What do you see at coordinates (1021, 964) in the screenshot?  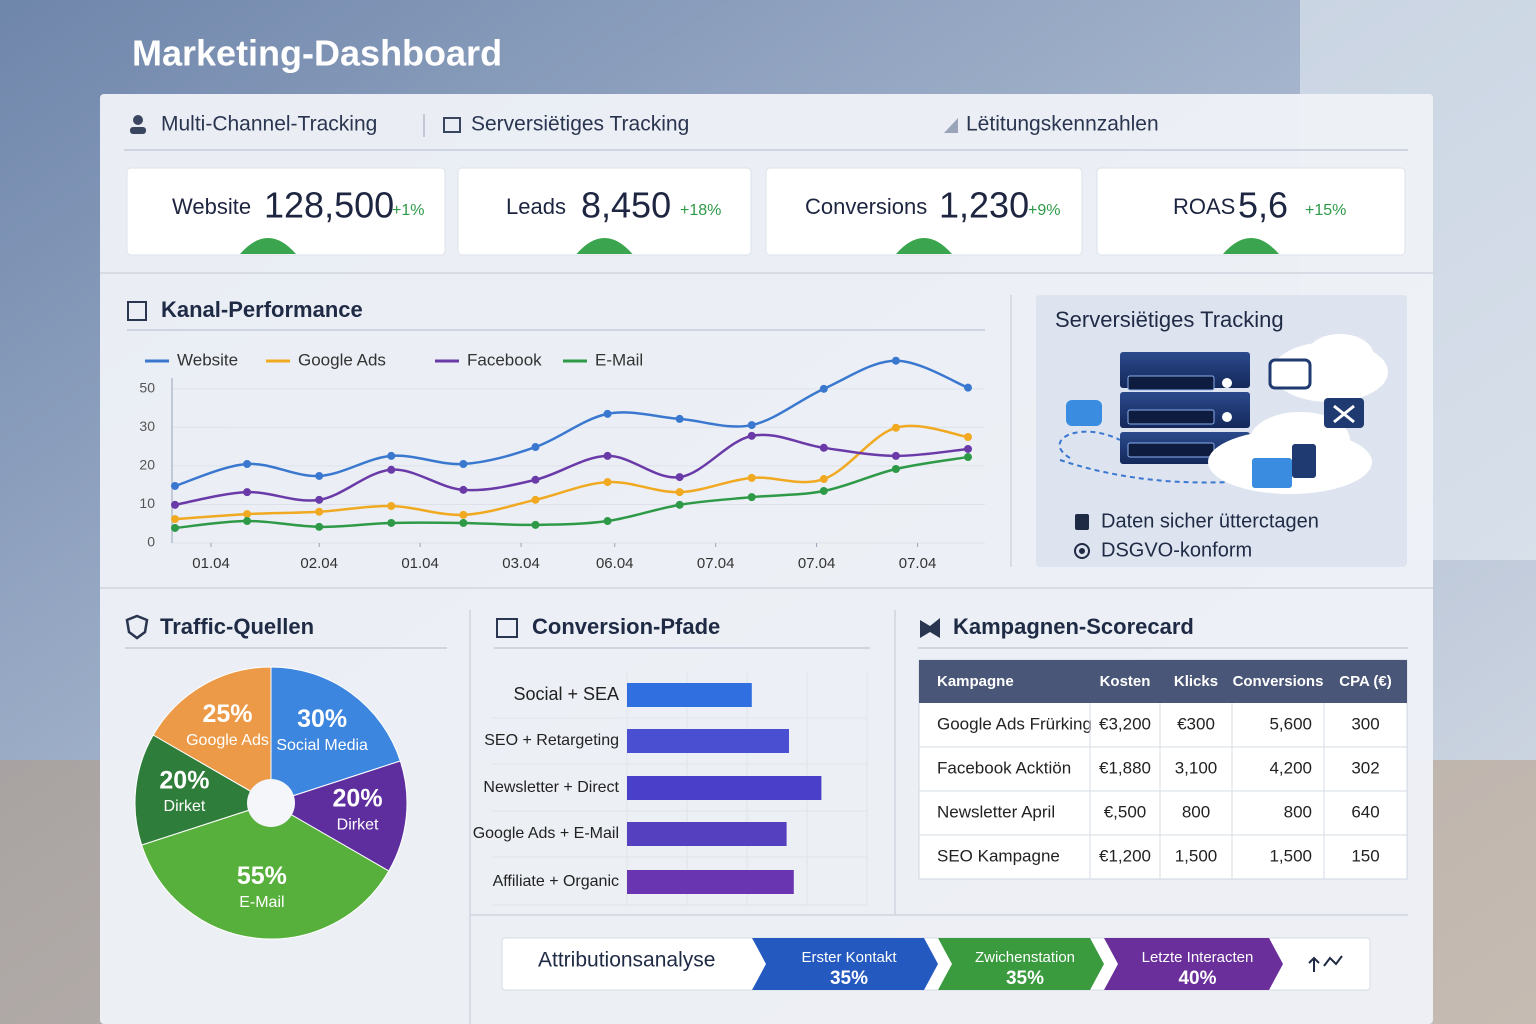 I see `attribution-step` at bounding box center [1021, 964].